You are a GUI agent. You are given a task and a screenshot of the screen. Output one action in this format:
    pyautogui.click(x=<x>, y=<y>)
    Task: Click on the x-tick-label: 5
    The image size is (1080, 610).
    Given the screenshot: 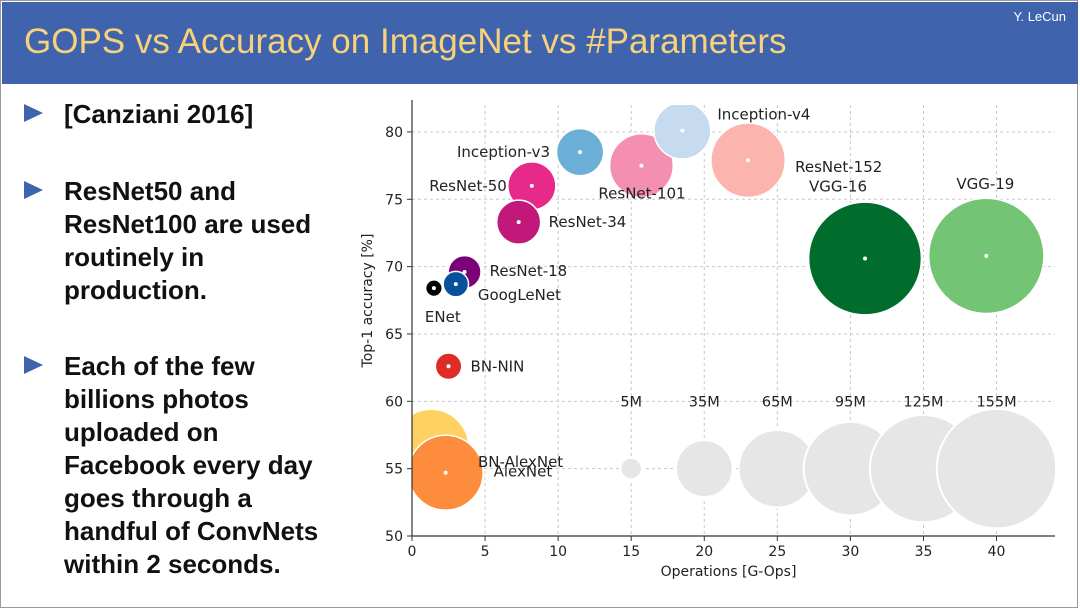 What is the action you would take?
    pyautogui.click(x=485, y=552)
    